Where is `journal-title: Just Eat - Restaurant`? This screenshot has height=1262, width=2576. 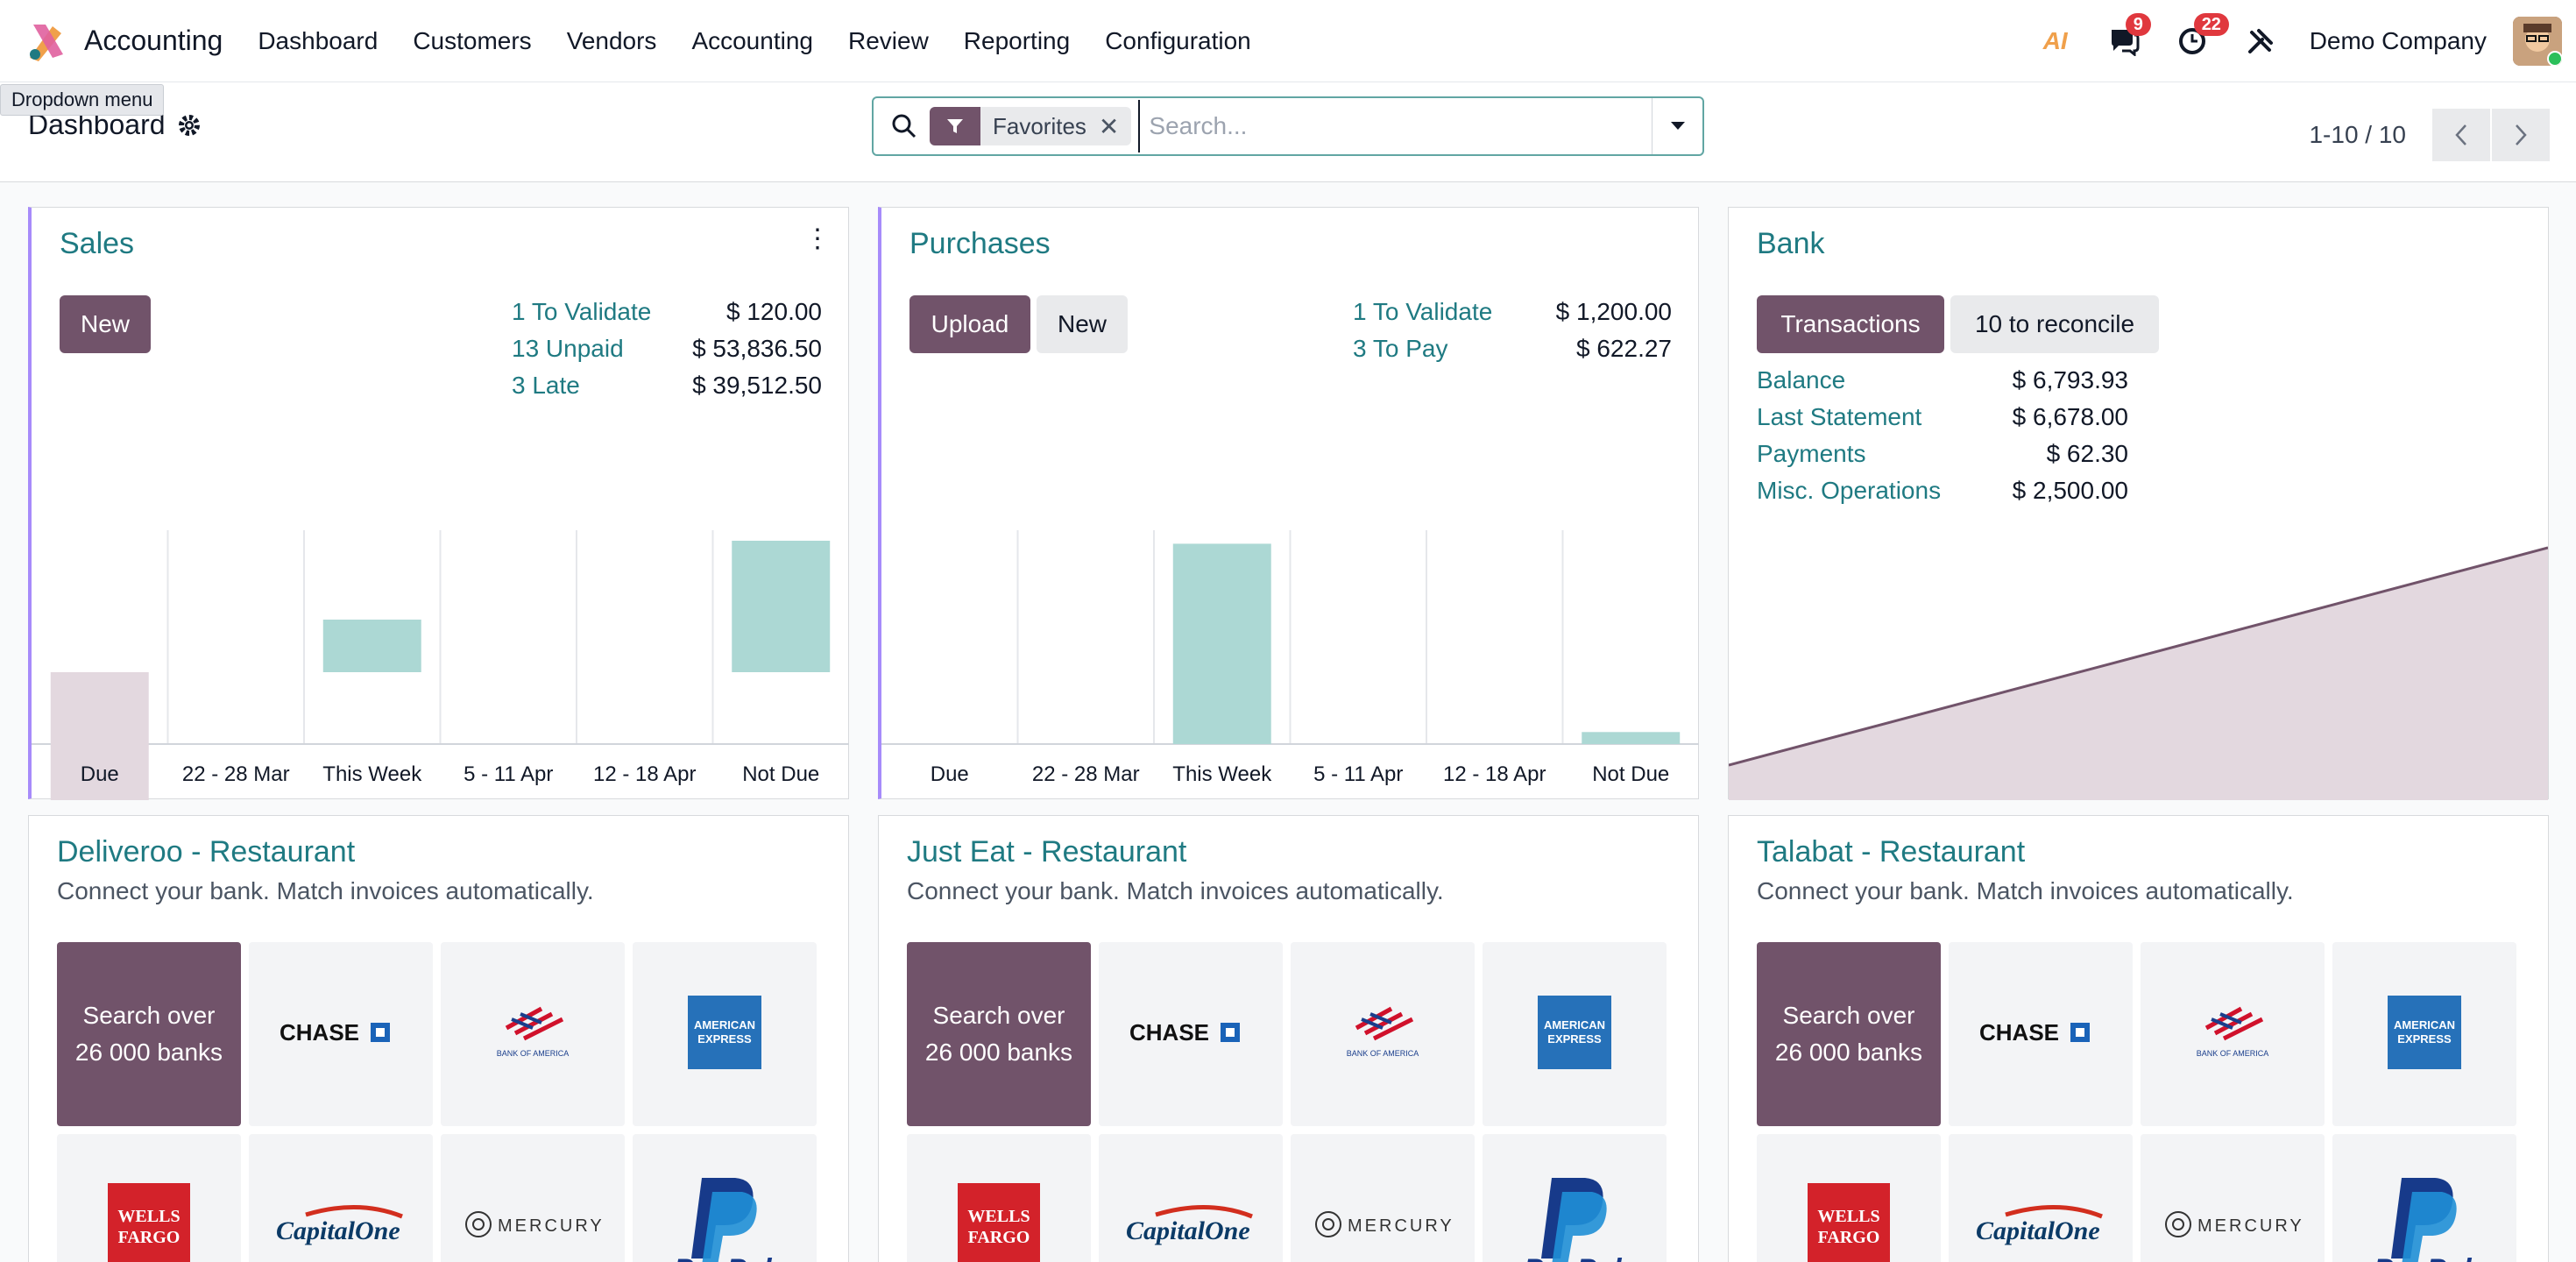
journal-title: Just Eat - Restaurant is located at coordinates (1047, 852).